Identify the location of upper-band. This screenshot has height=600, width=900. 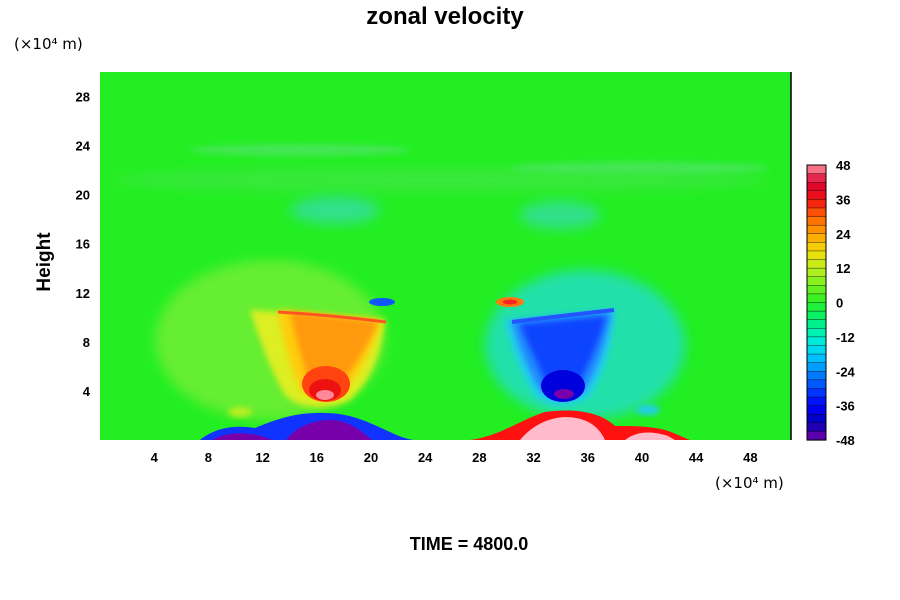
(440, 180).